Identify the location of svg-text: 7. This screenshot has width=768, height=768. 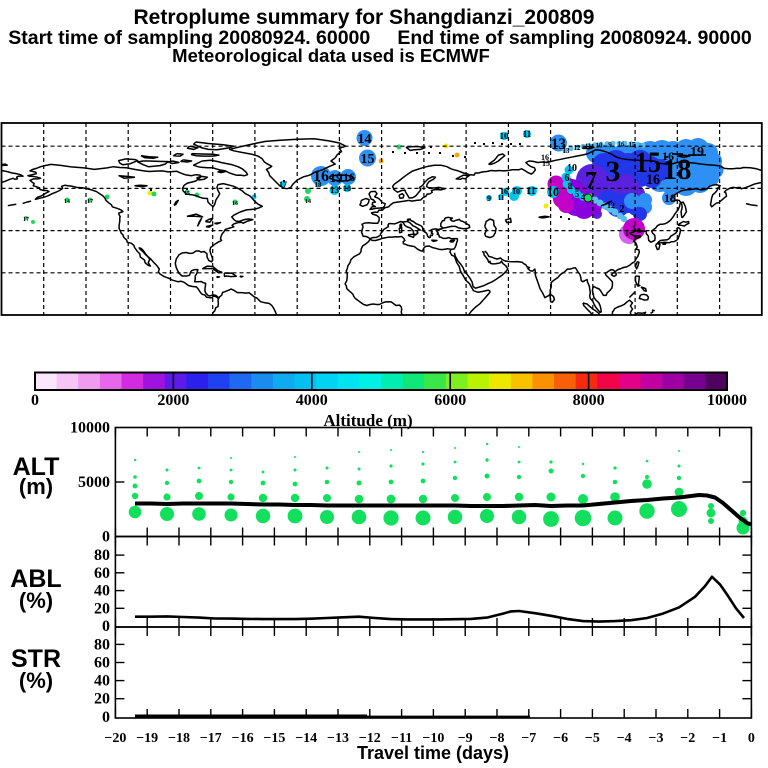
(591, 181).